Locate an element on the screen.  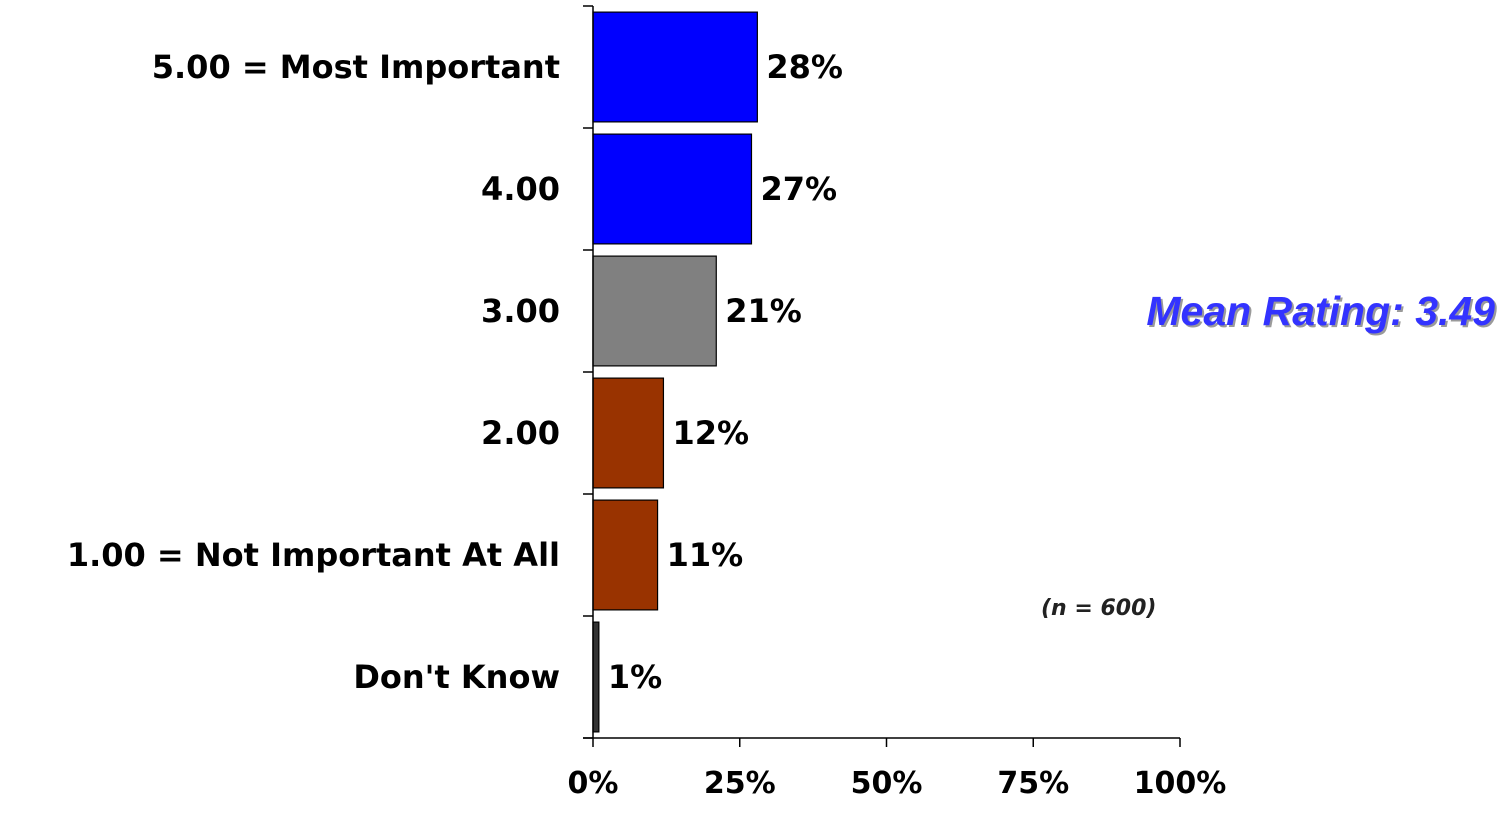
category-label: 4.00 is located at coordinates (520, 189).